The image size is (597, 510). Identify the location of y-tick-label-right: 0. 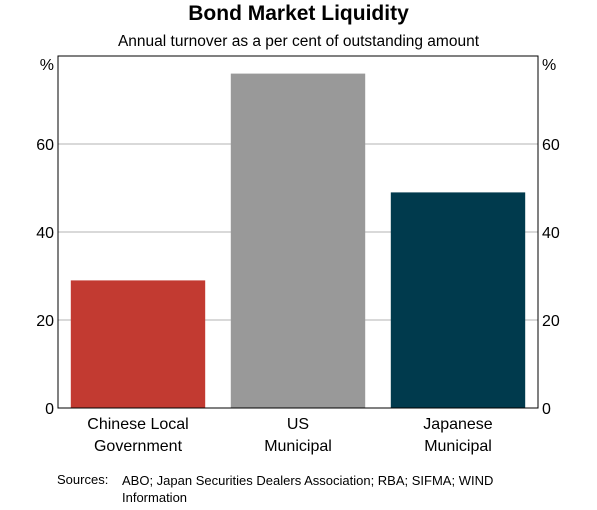
(546, 409).